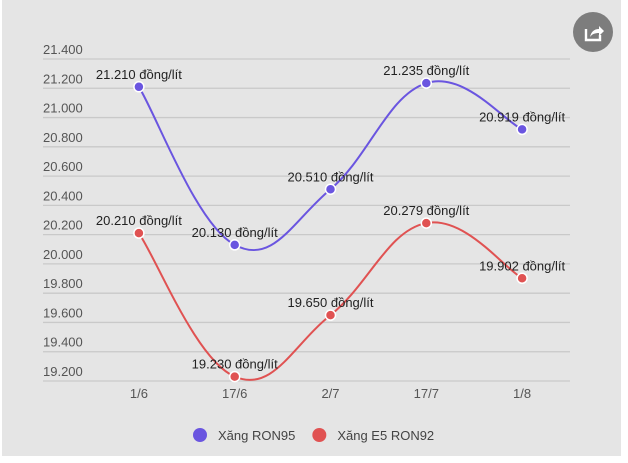 The height and width of the screenshot is (463, 628). What do you see at coordinates (522, 116) in the screenshot?
I see `data-label: 20.919 đồng/lít` at bounding box center [522, 116].